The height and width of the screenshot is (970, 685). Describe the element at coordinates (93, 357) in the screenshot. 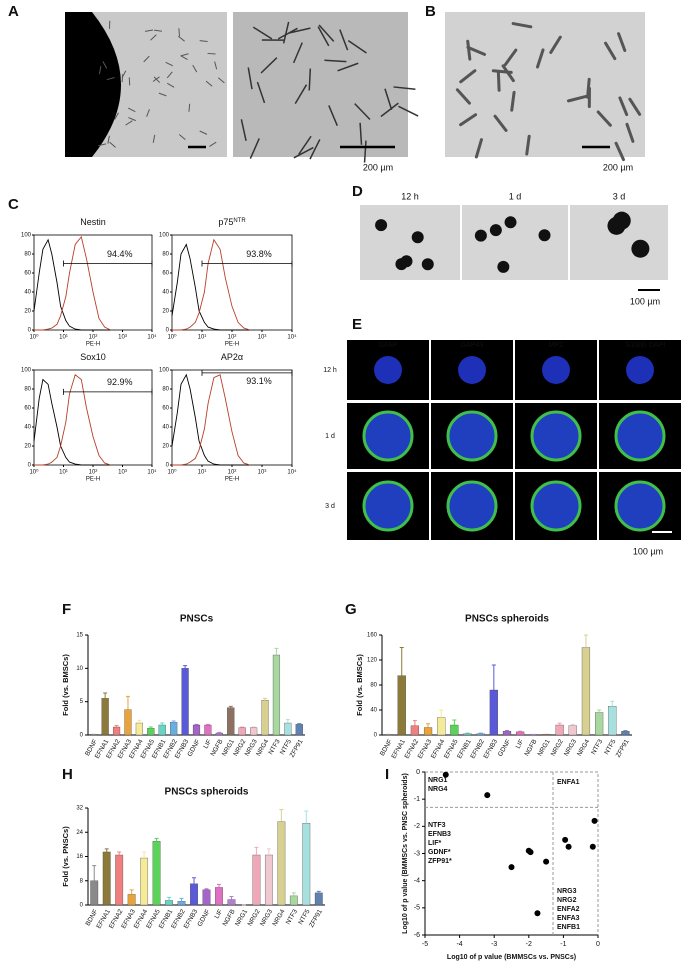

I see `chart-title: Sox10` at that location.